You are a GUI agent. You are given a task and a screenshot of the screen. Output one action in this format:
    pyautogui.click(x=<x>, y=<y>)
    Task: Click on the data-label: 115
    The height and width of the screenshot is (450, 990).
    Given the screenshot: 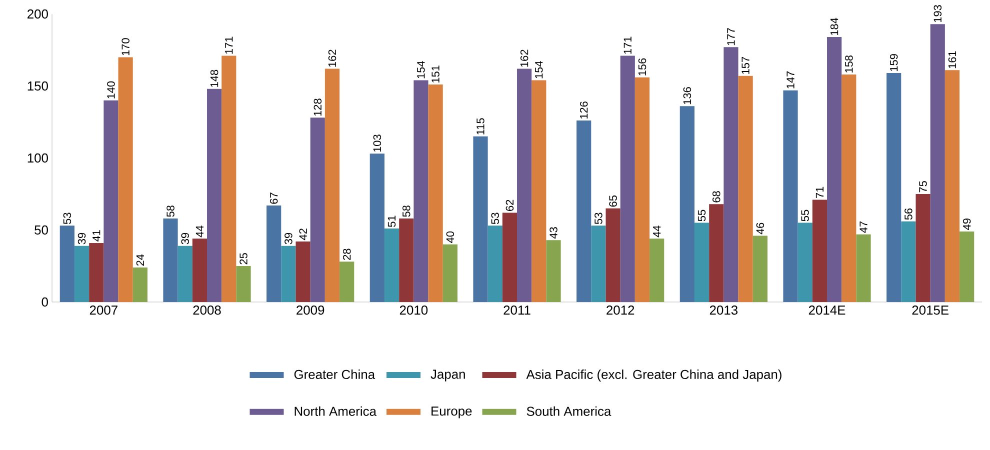 What is the action you would take?
    pyautogui.click(x=480, y=126)
    